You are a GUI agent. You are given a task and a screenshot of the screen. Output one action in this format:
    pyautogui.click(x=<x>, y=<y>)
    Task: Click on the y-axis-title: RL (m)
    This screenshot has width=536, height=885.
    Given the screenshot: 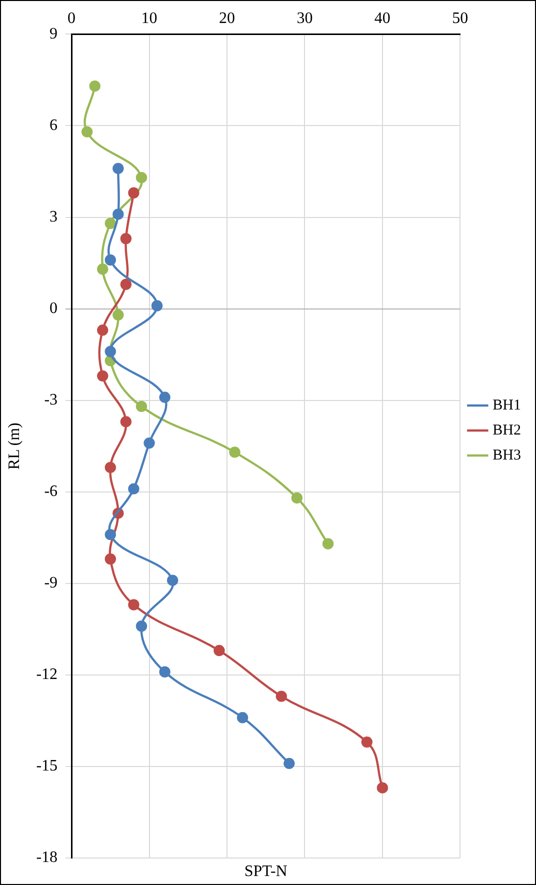 What is the action you would take?
    pyautogui.click(x=14, y=446)
    